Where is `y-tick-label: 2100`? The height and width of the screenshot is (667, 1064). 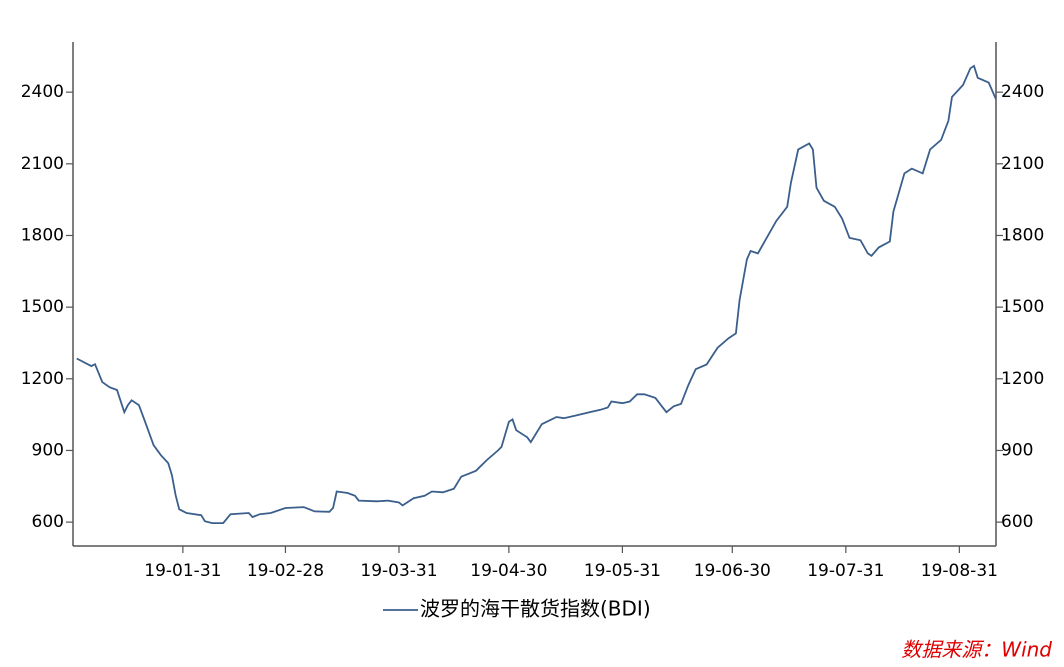
y-tick-label: 2100 is located at coordinates (42, 164).